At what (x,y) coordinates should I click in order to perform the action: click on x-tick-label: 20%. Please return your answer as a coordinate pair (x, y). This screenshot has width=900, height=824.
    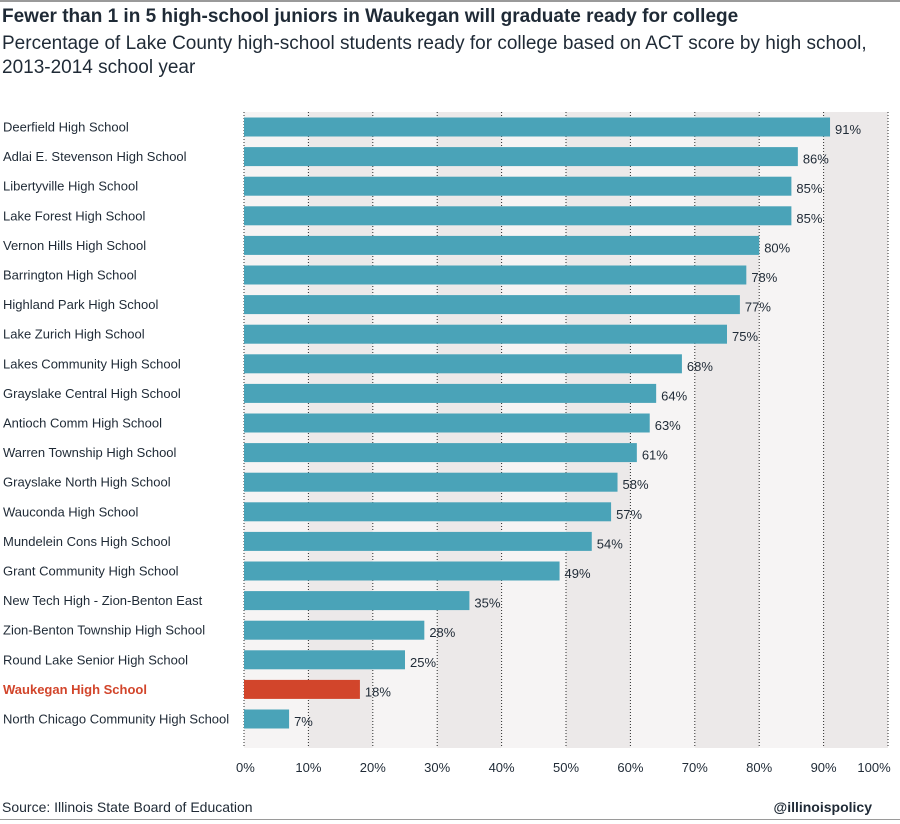
    Looking at the image, I should click on (373, 767).